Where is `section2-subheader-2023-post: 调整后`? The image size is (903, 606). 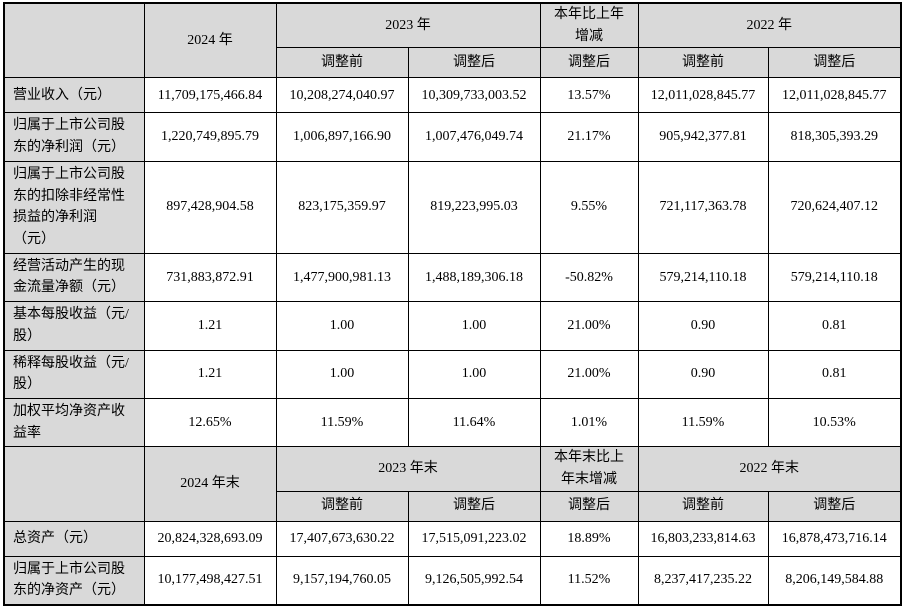 section2-subheader-2023-post: 调整后 is located at coordinates (474, 506).